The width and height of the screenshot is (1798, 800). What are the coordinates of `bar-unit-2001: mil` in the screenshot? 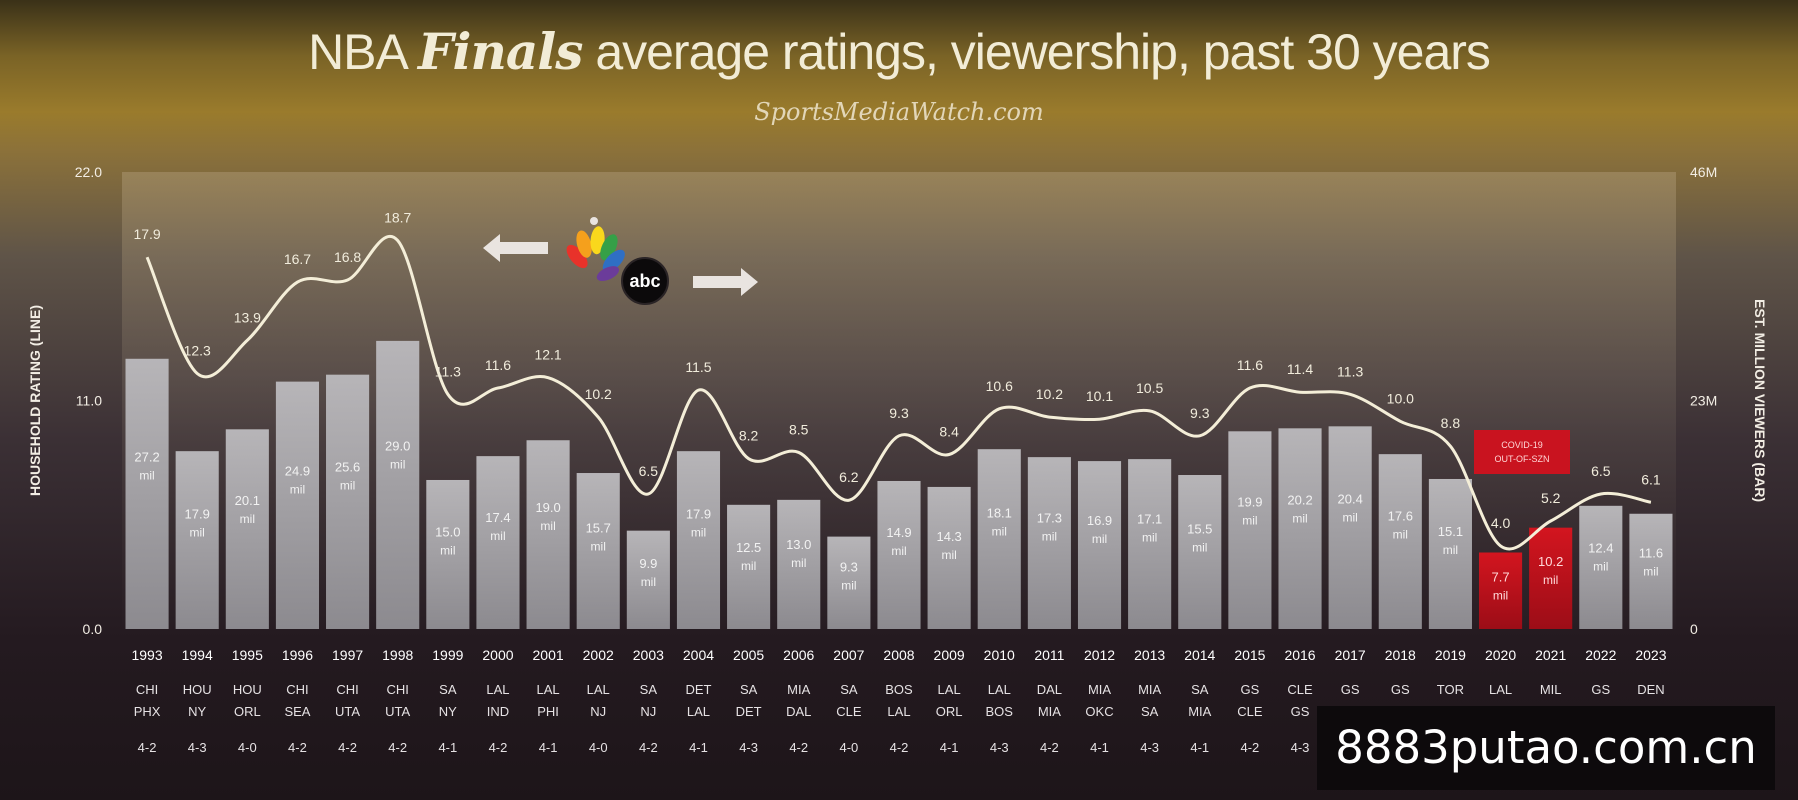 It's located at (547, 526).